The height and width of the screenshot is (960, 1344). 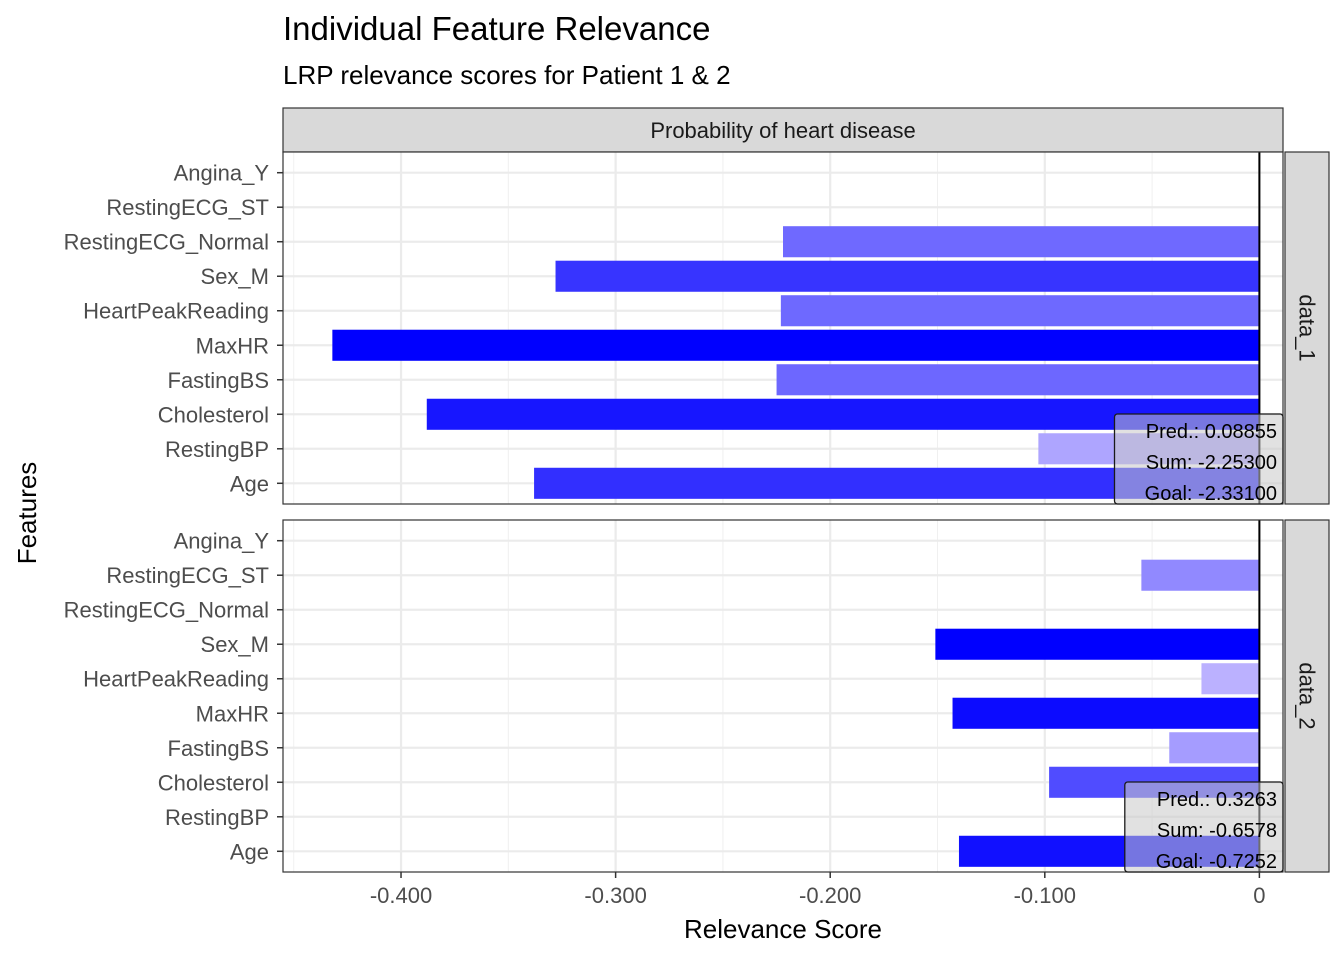 What do you see at coordinates (1216, 862) in the screenshot?
I see `annotation-line: Goal: -0.7252` at bounding box center [1216, 862].